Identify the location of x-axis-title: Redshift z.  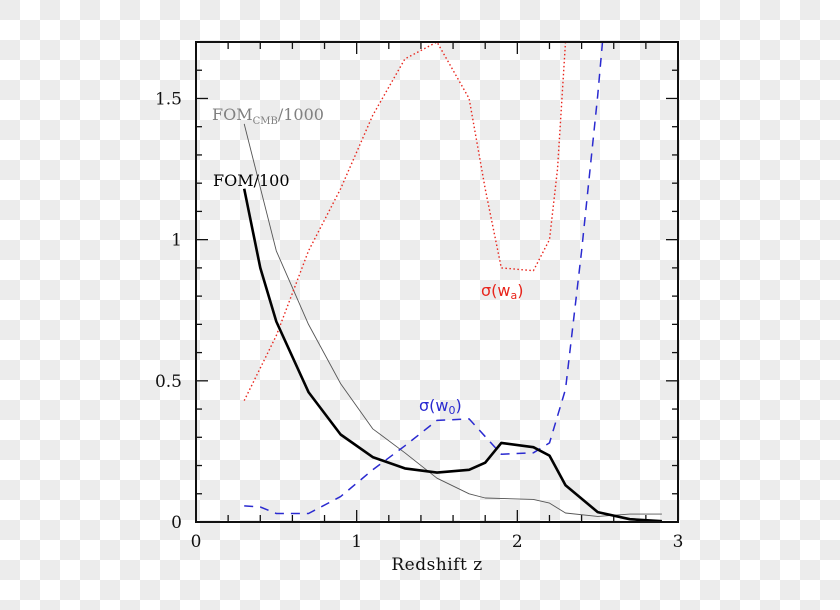
(436, 565).